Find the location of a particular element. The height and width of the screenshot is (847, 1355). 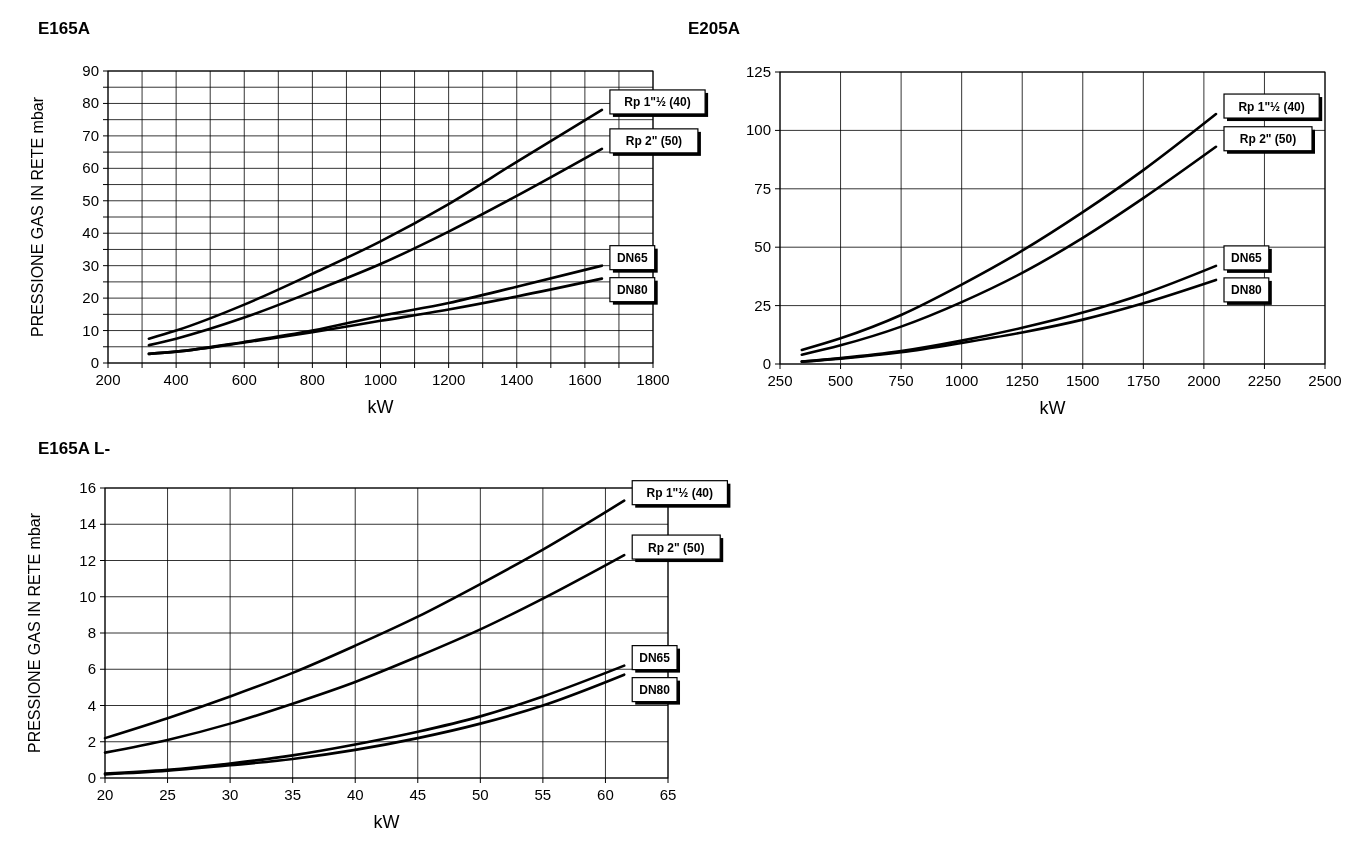

x-tick-label: 200 is located at coordinates (108, 379).